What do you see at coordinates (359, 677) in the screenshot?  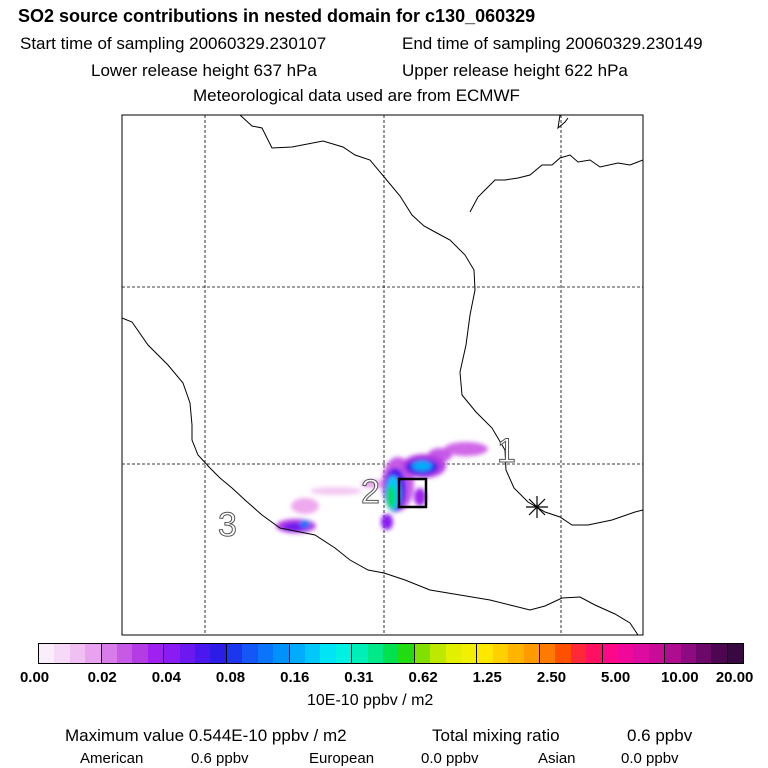 I see `colorbar-tick-label: 0.31` at bounding box center [359, 677].